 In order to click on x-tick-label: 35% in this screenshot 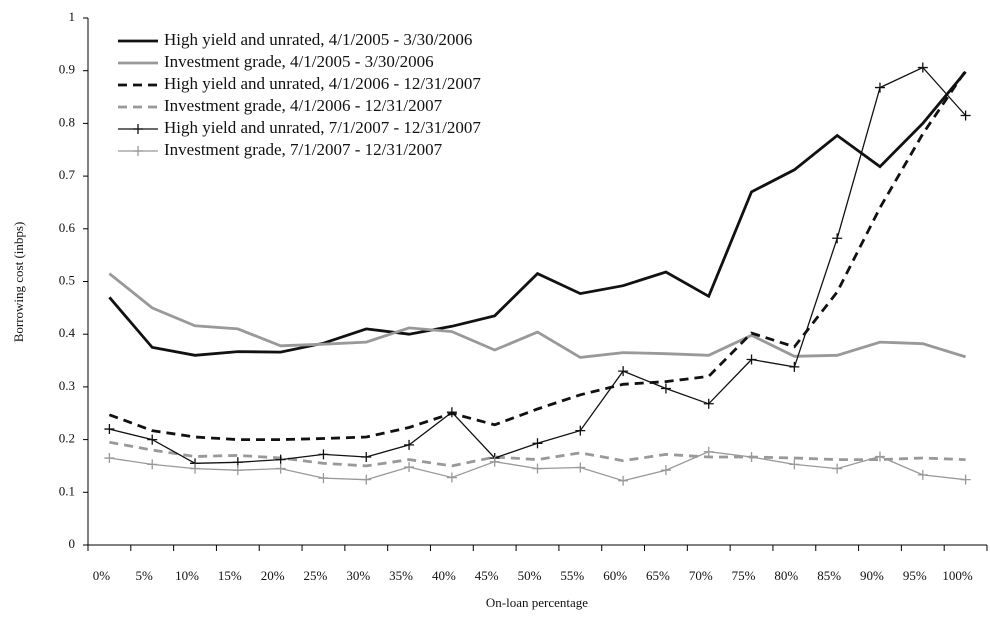, I will do `click(401, 575)`.